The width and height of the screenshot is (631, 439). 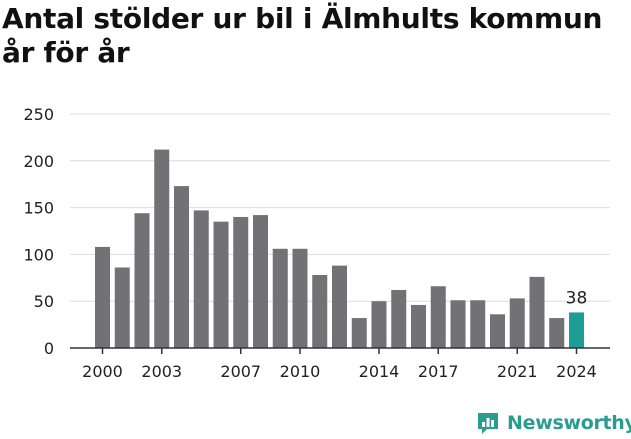 I want to click on x-tick-label: 2007, so click(x=240, y=371).